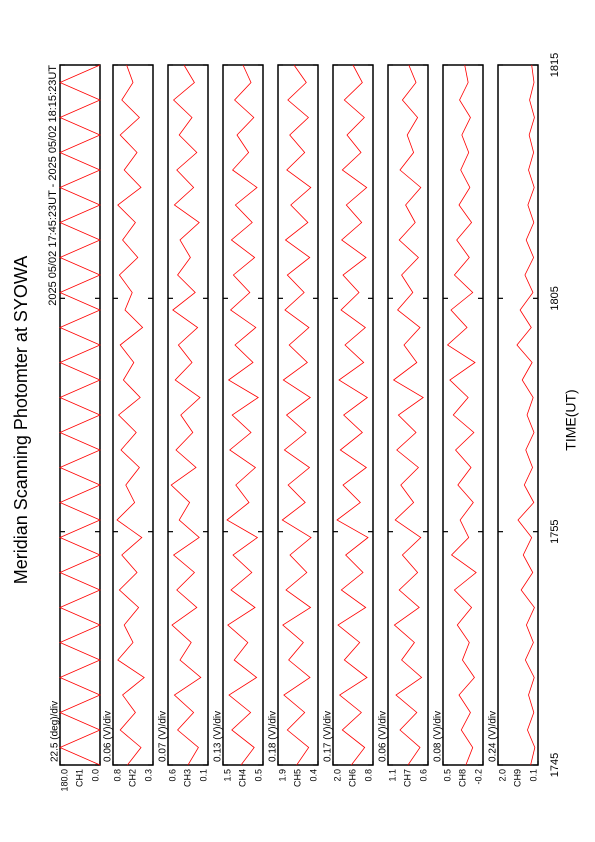  What do you see at coordinates (352, 778) in the screenshot?
I see `channel-name: CH6` at bounding box center [352, 778].